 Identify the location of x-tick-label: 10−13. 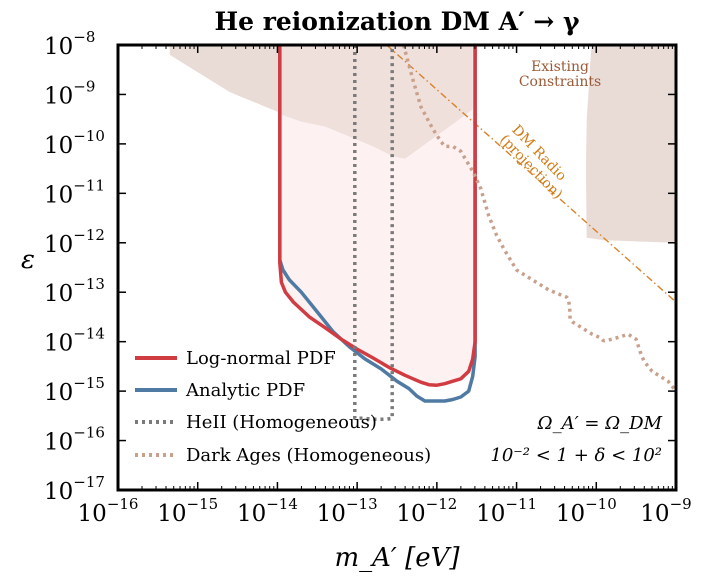
(347, 511).